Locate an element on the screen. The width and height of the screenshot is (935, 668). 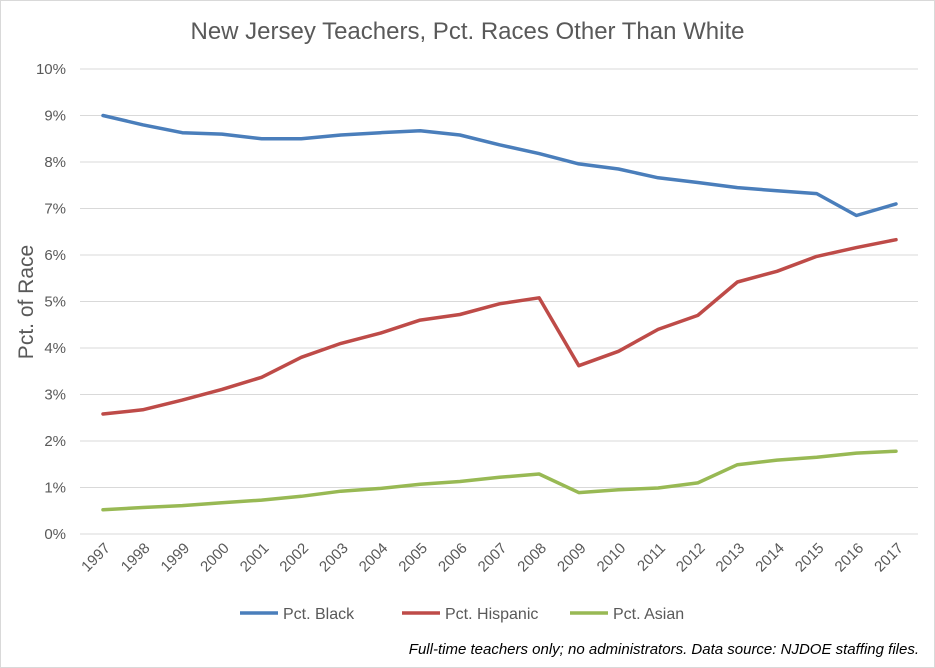
y-tick-label: 4% is located at coordinates (55, 348).